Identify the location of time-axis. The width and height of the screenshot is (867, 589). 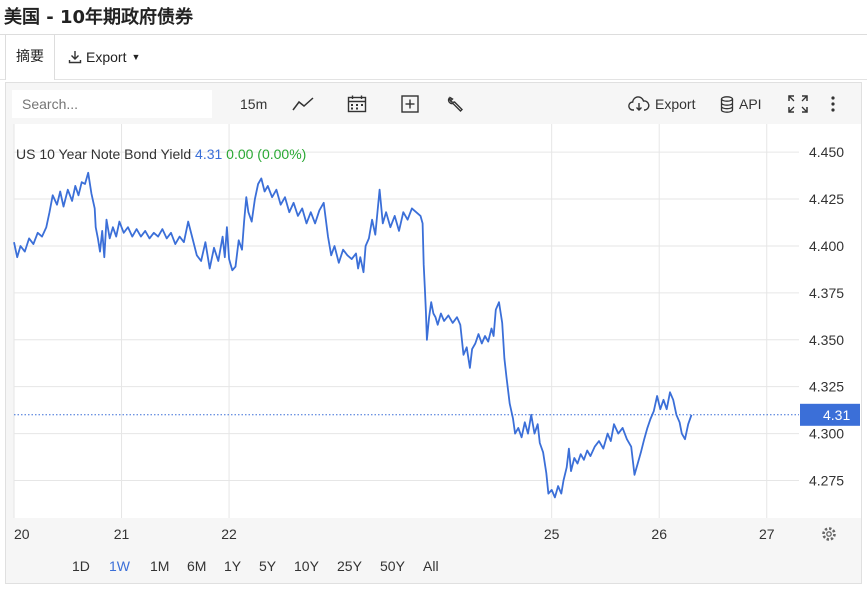
(433, 533).